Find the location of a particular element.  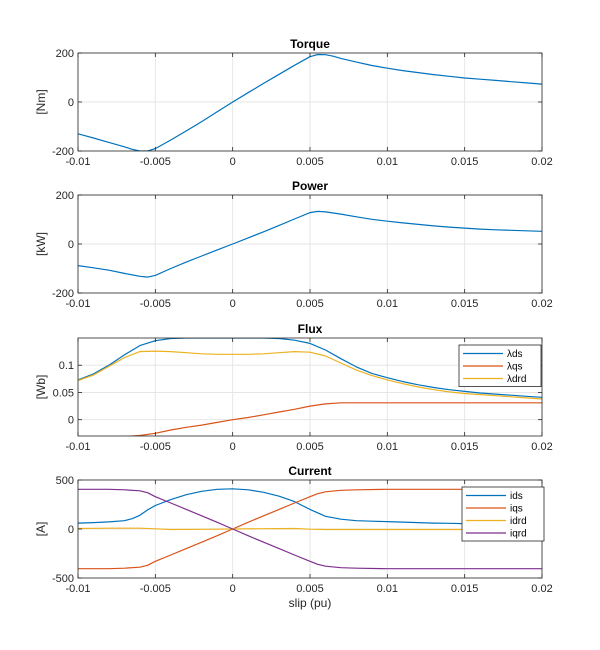

legend-label: λds is located at coordinates (515, 354).